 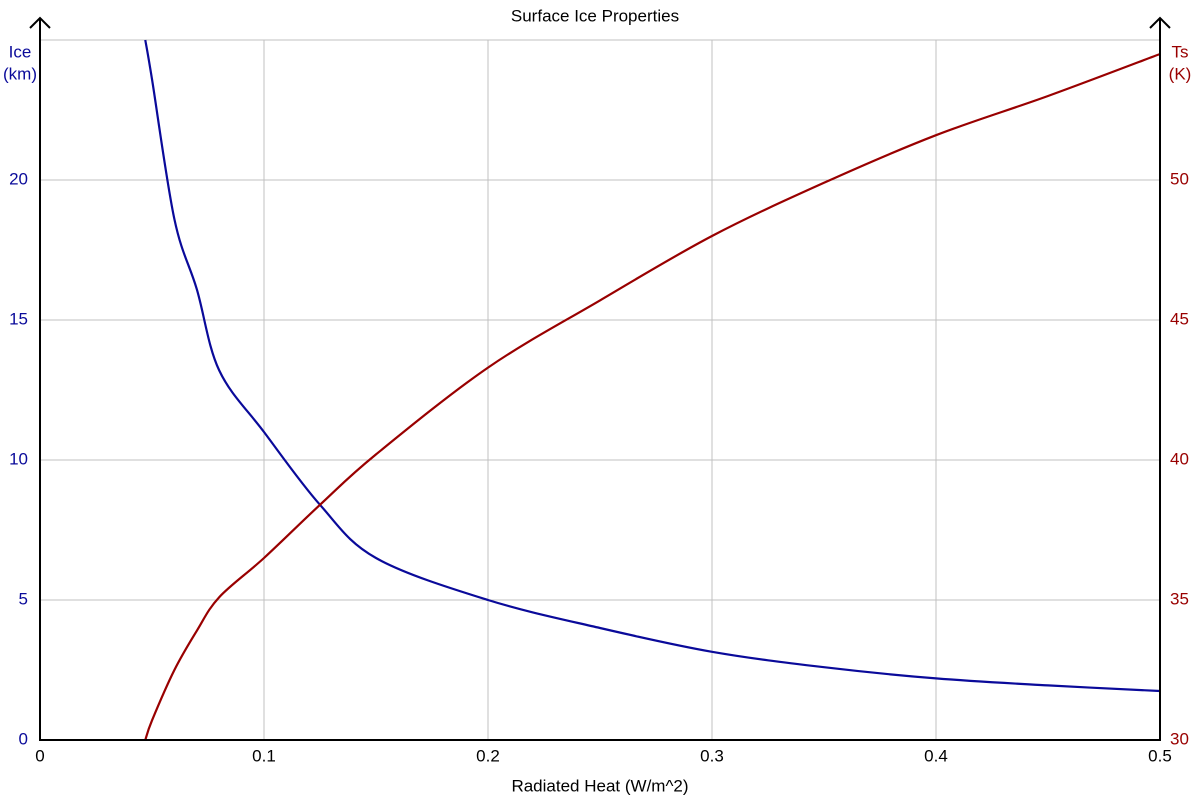 I want to click on x-tick-label: 0.3, so click(x=712, y=755).